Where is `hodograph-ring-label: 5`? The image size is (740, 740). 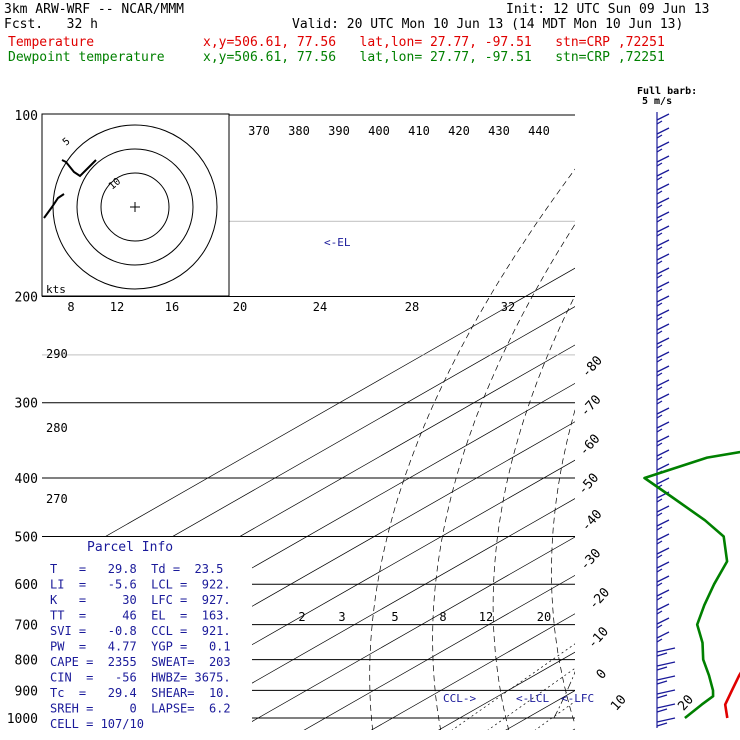
hodograph-ring-label: 5 is located at coordinates (67, 142).